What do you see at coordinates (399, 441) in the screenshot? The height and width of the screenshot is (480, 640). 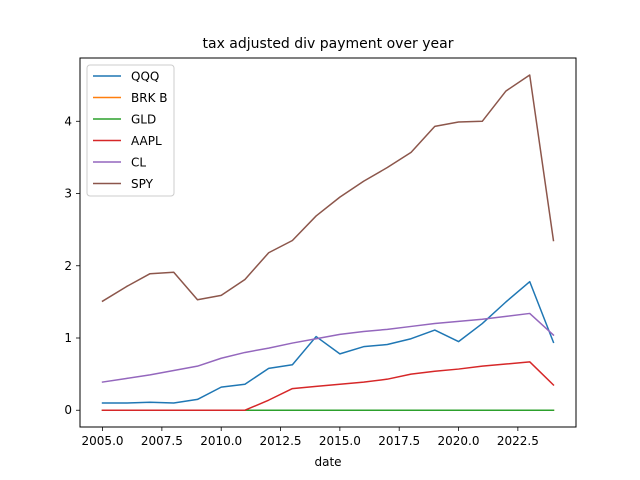 I see `x-tick-label: 2017.5` at bounding box center [399, 441].